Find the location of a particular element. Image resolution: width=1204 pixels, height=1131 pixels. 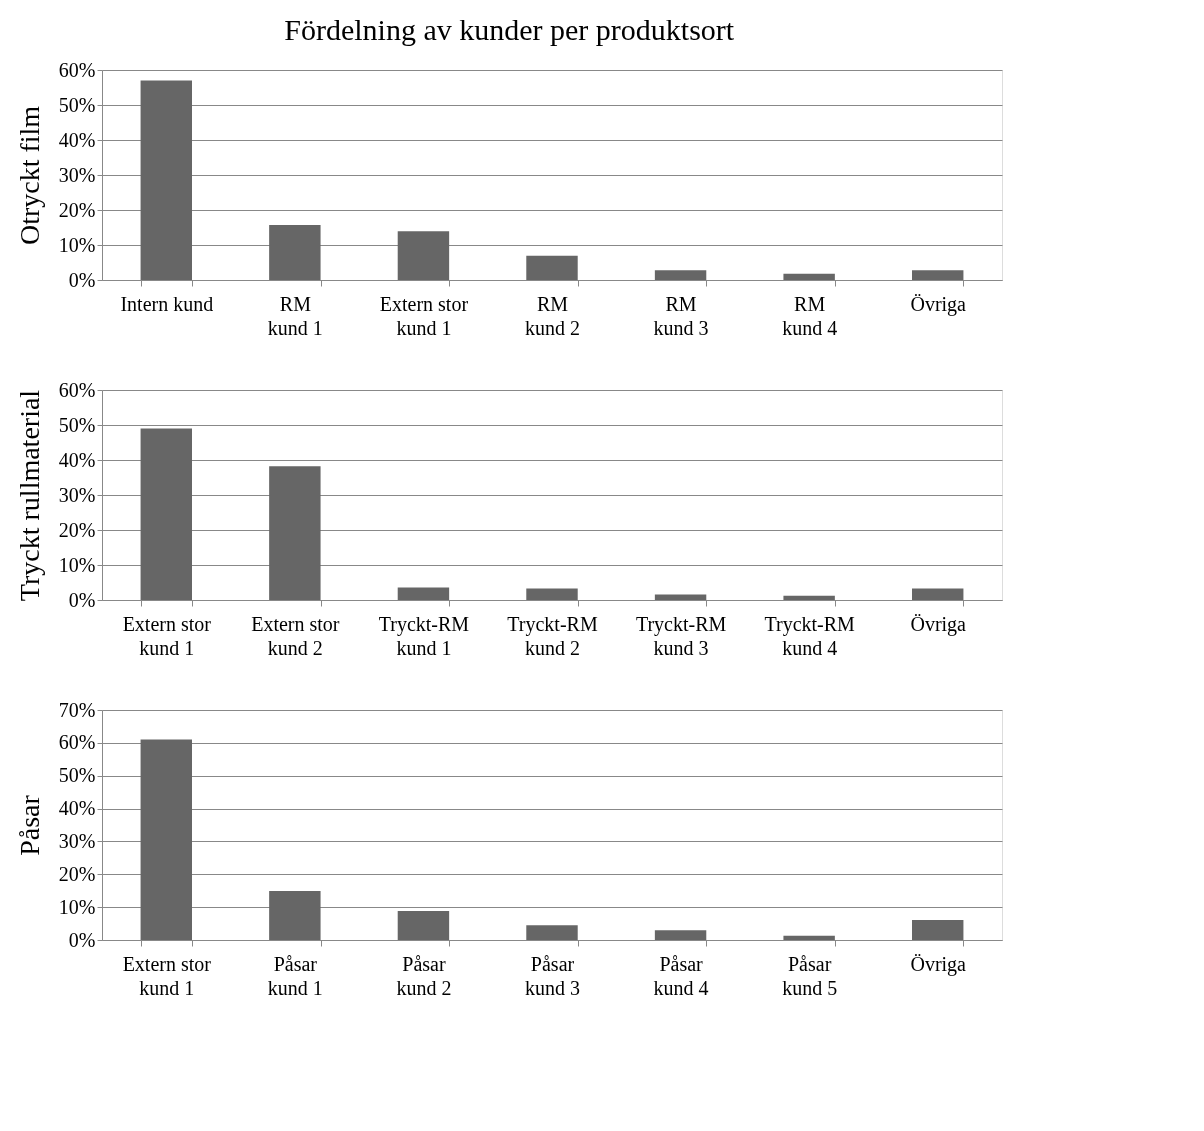

x-tick-label: RM kund 3 is located at coordinates (681, 315).